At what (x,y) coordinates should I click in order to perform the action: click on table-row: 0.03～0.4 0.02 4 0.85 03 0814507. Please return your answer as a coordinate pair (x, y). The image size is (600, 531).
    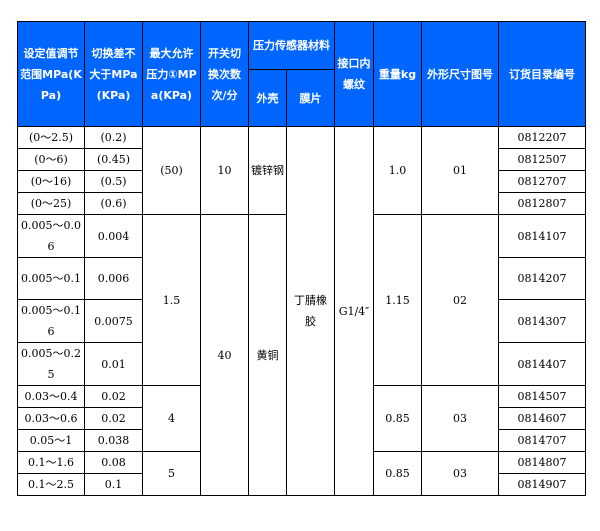
    Looking at the image, I should click on (301, 418).